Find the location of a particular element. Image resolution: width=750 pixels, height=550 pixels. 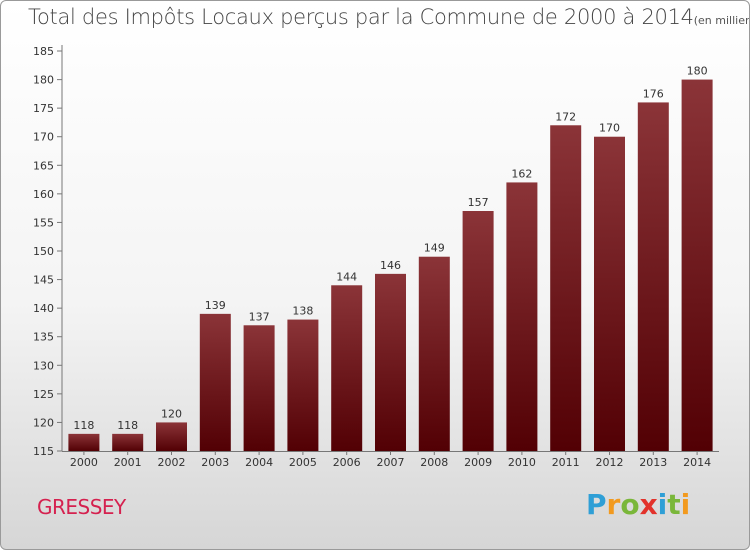

y-tick-label: 130 is located at coordinates (43, 365).